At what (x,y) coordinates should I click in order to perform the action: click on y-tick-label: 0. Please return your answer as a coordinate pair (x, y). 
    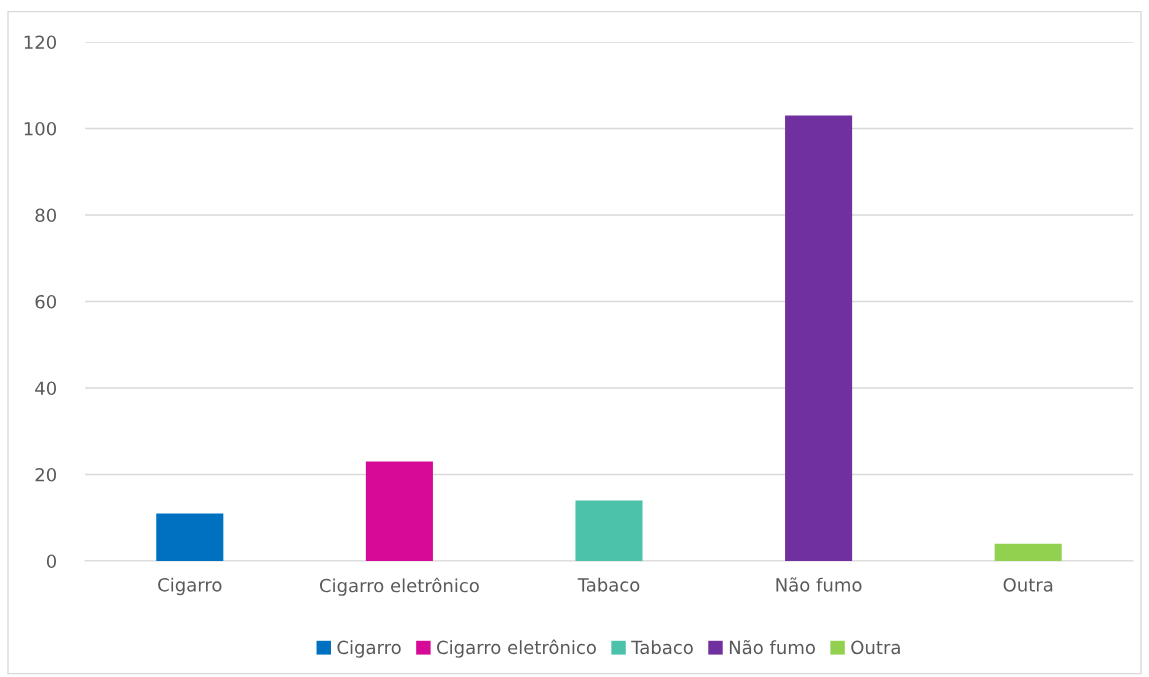
    Looking at the image, I should click on (51, 561).